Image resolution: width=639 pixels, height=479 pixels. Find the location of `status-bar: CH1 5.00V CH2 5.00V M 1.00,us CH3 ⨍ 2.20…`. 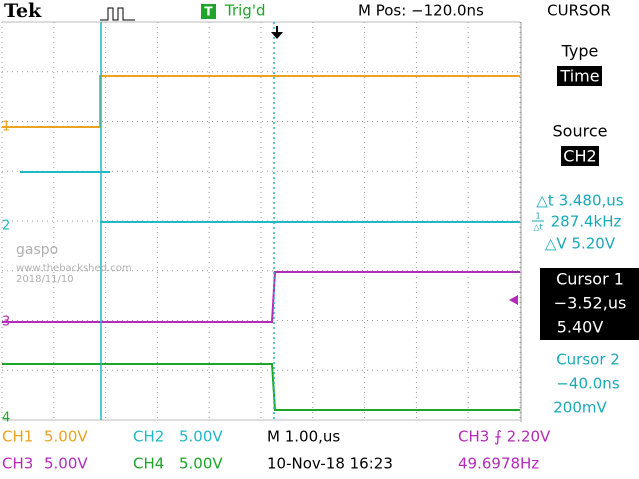

status-bar: CH1 5.00V CH2 5.00V M 1.00,us CH3 ⨍ 2.20… is located at coordinates (276, 450).